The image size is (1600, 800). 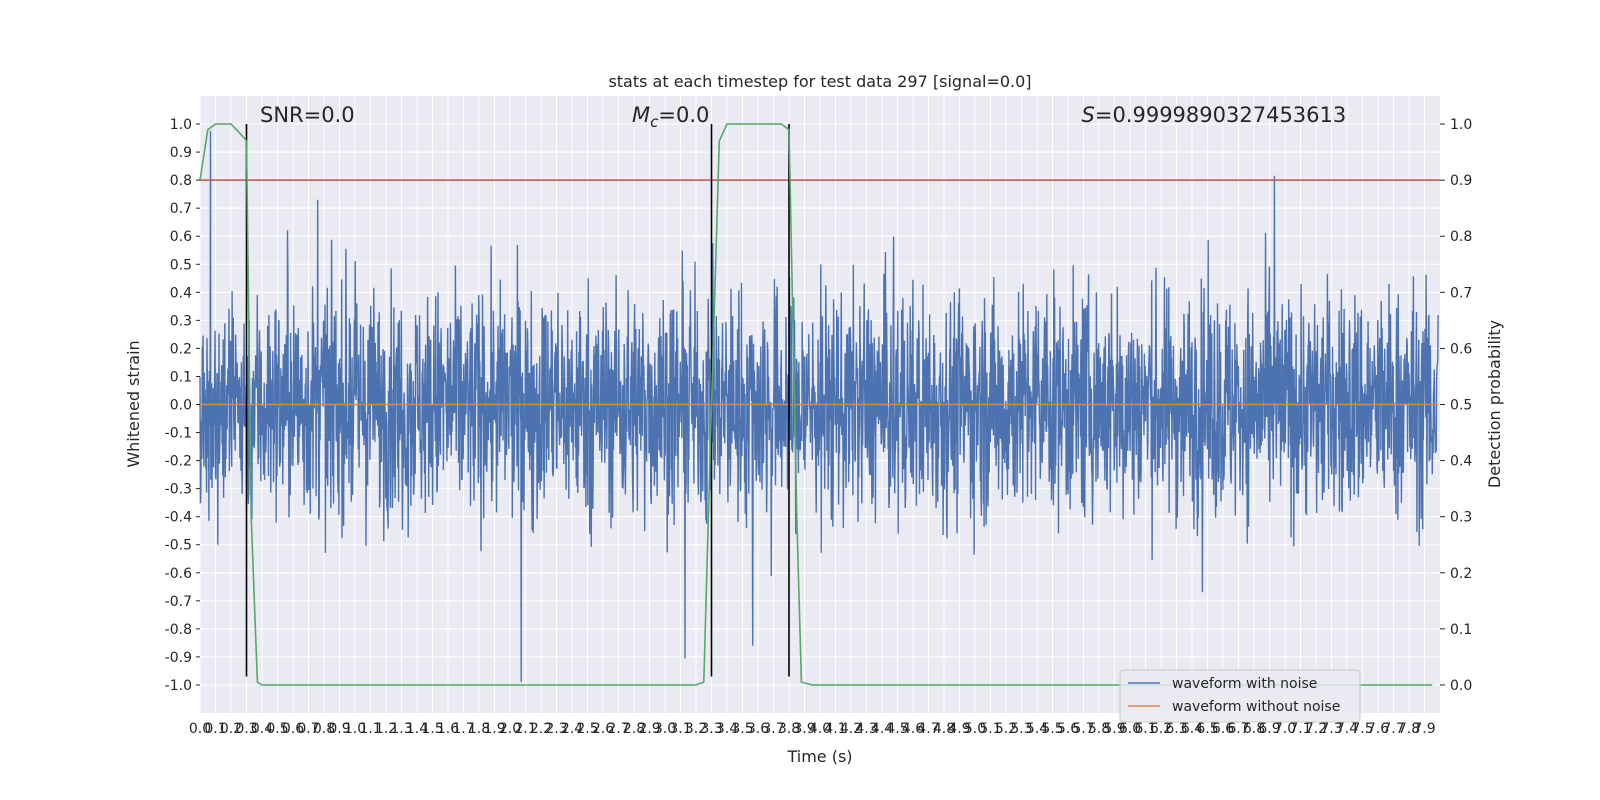 What do you see at coordinates (1254, 729) in the screenshot?
I see `x-tick-label: 6.8` at bounding box center [1254, 729].